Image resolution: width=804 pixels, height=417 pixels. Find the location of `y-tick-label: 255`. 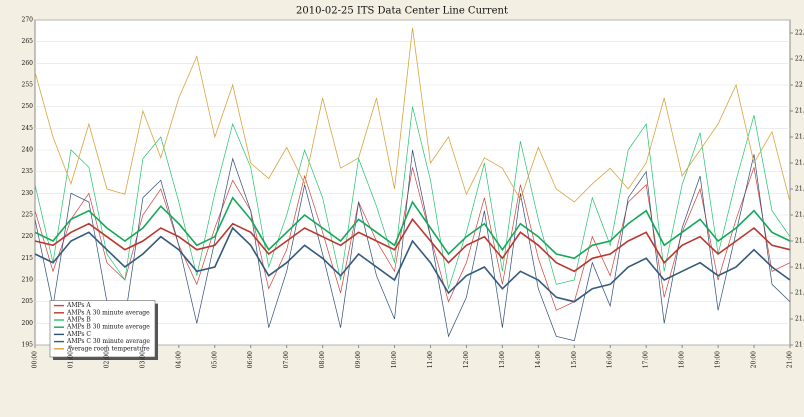

y-tick-label: 255 is located at coordinates (28, 85).